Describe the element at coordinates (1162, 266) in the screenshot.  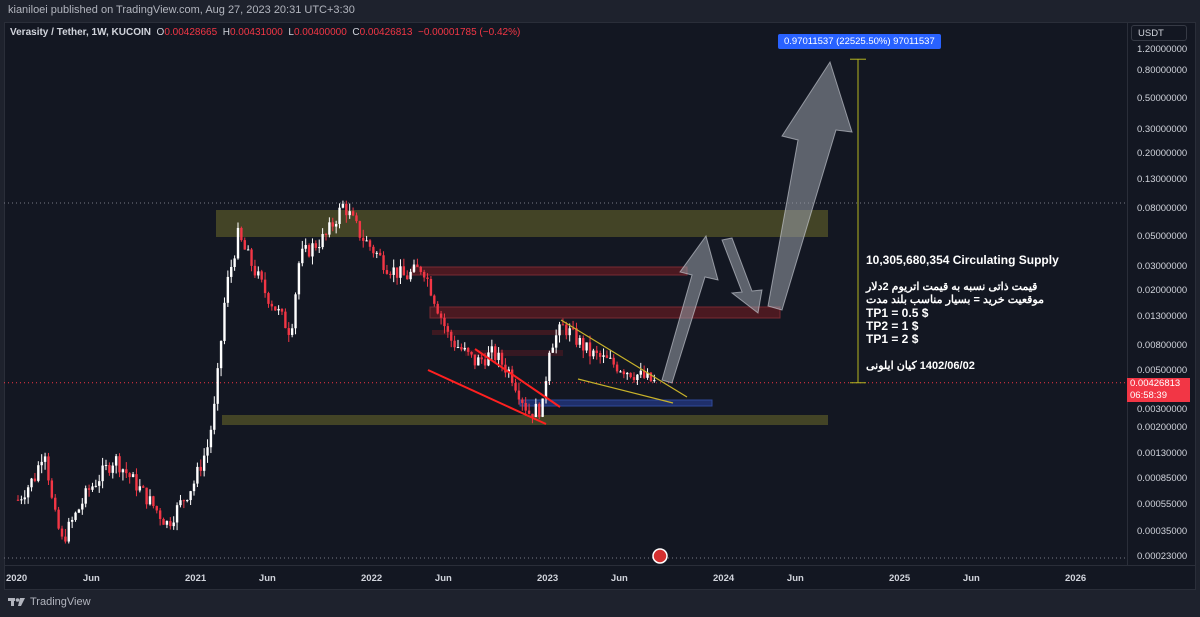
I see `price-tick: 0.03000000` at that location.